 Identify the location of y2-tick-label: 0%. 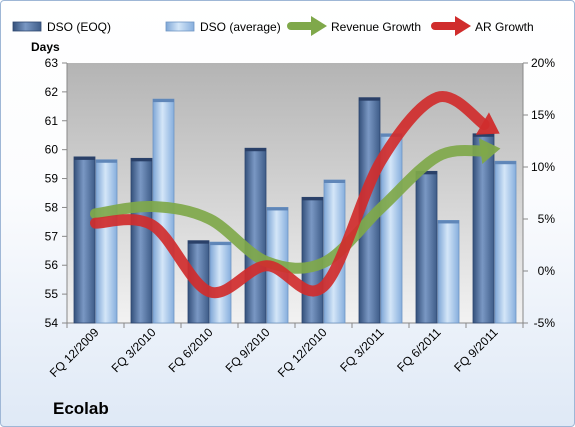
(547, 271).